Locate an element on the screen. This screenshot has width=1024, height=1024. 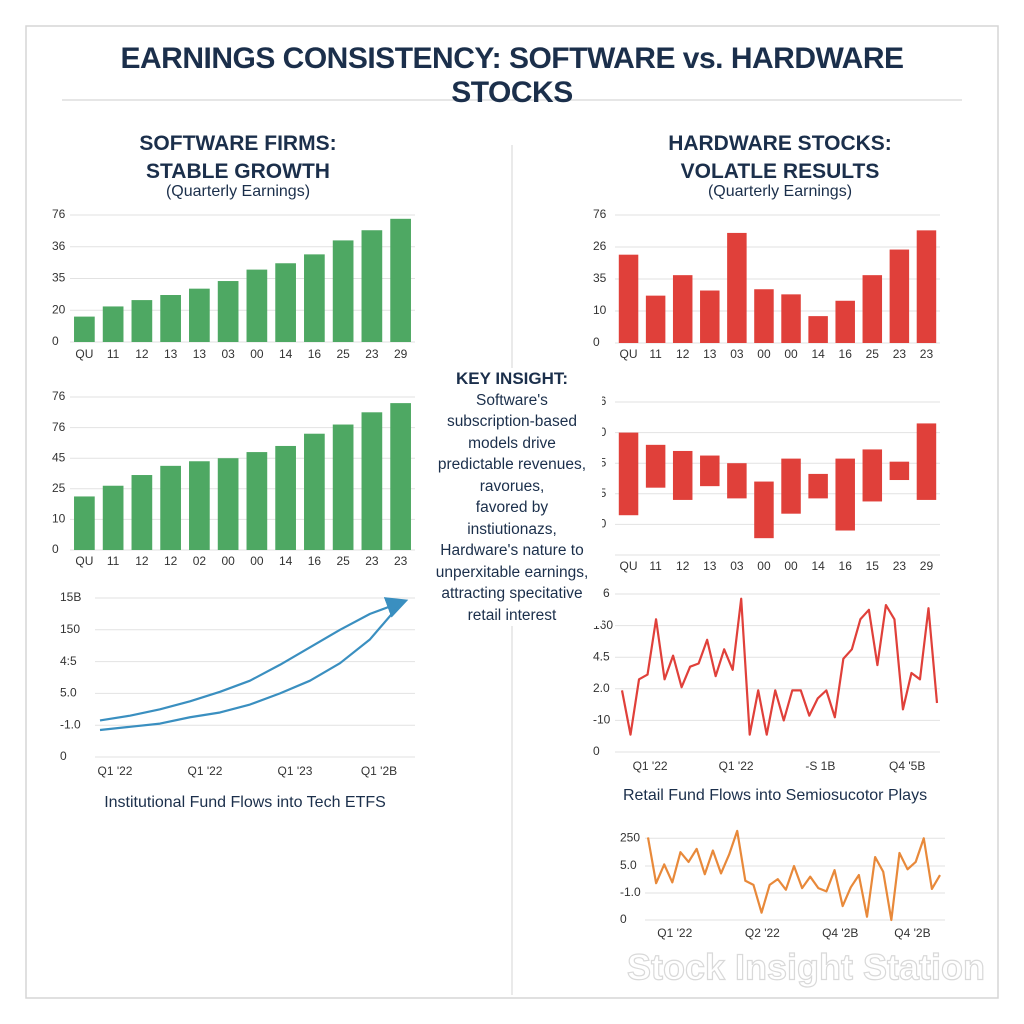
insight-line: Hardware's nature to is located at coordinates (512, 550).